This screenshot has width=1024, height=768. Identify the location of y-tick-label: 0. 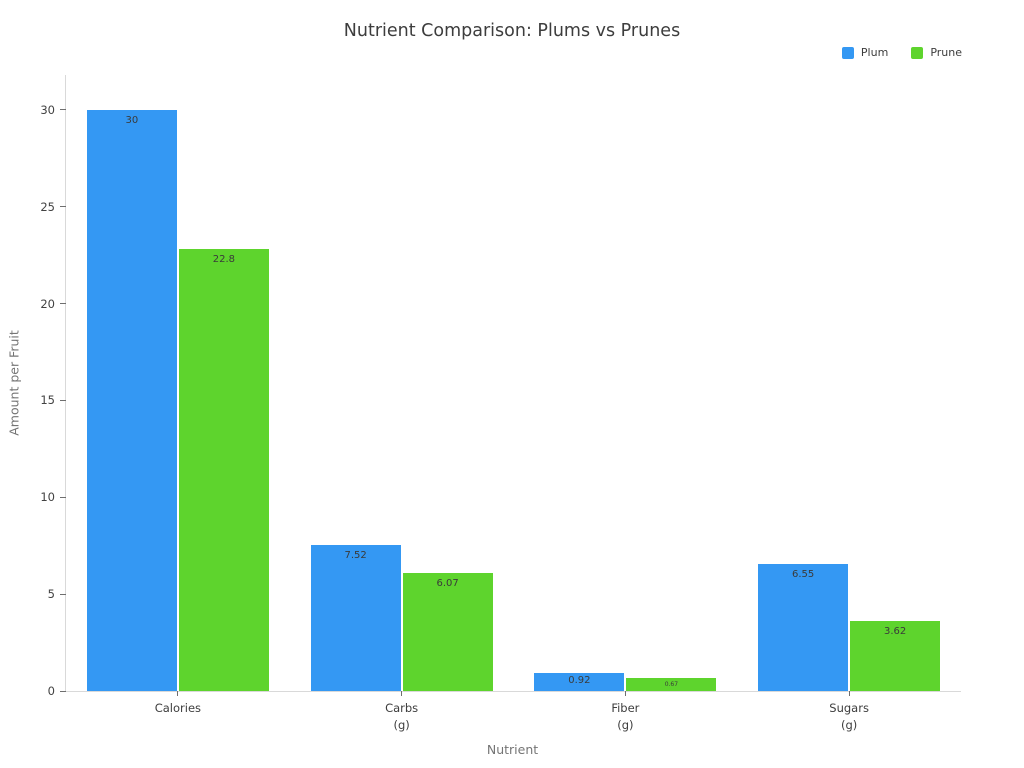
(51, 691).